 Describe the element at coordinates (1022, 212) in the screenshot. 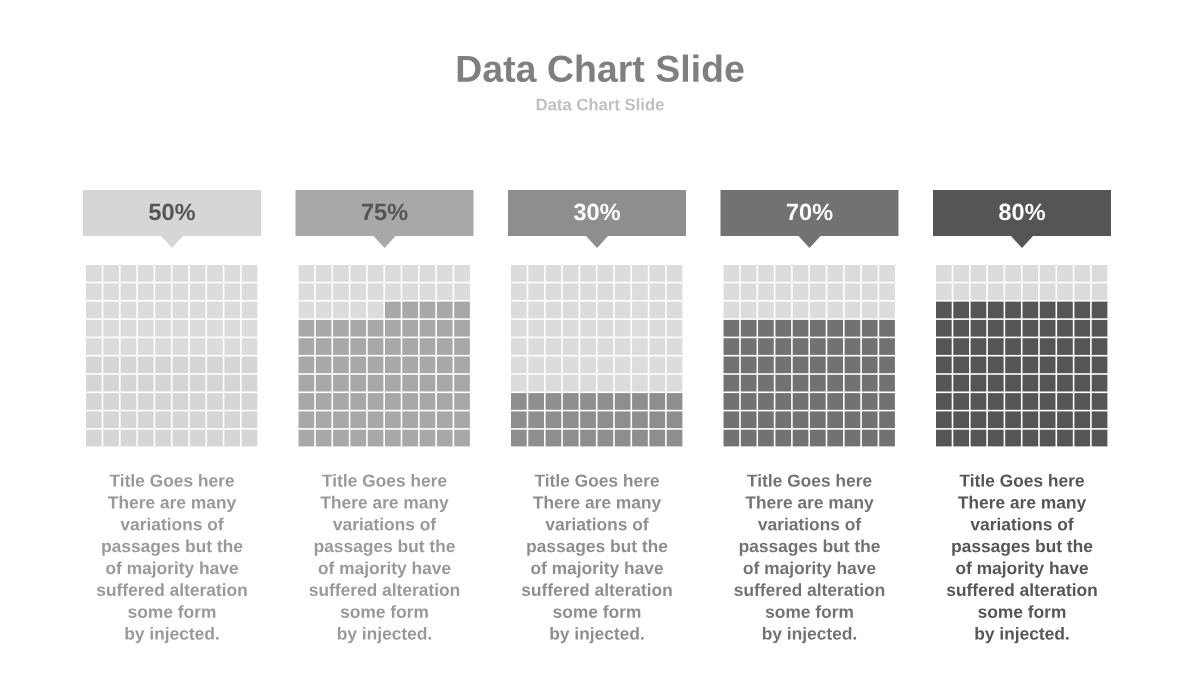

I see `data-label: 80%` at that location.